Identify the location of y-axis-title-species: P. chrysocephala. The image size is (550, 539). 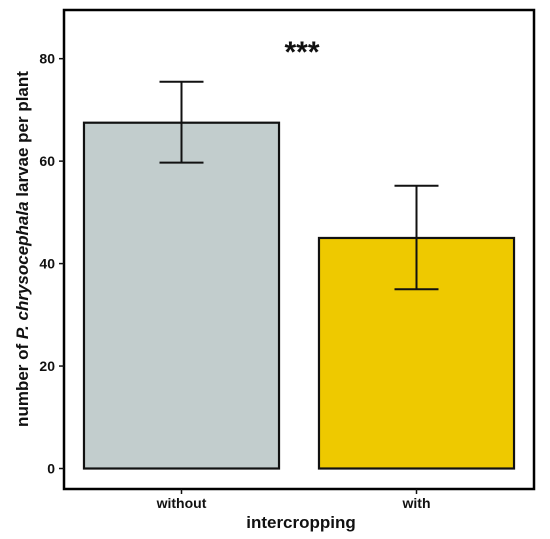
(22, 270).